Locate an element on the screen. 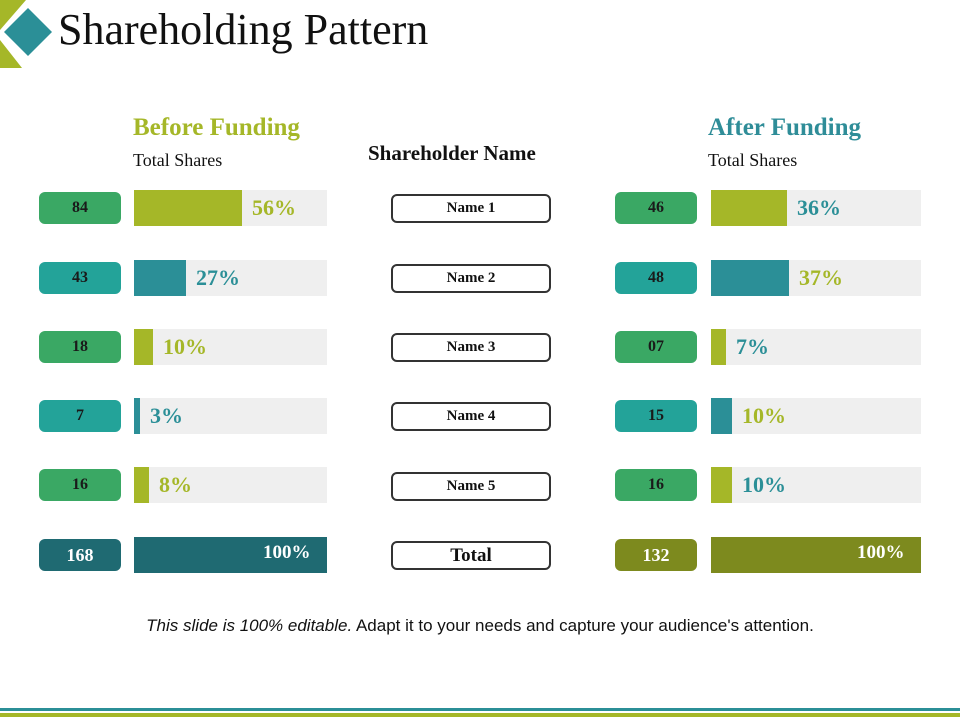  after-percent-label: 100% is located at coordinates (881, 552).